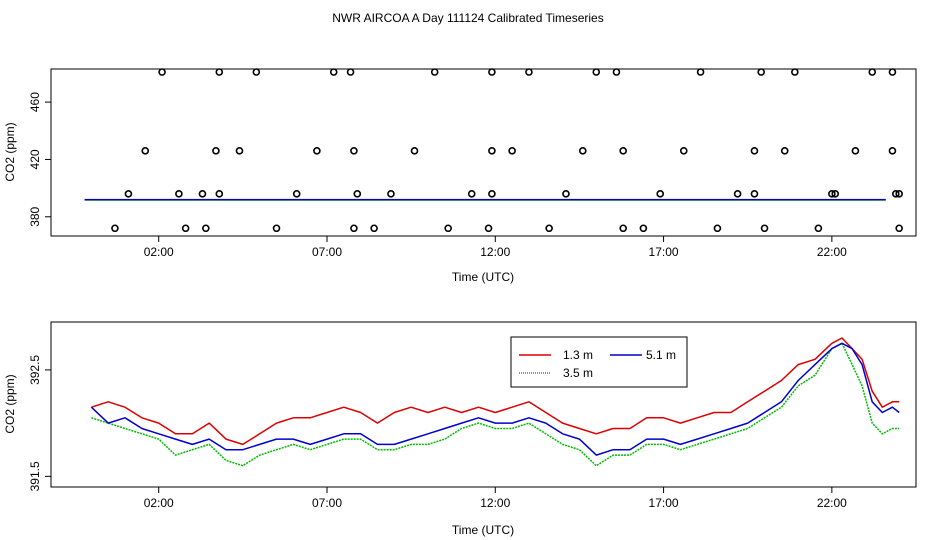  What do you see at coordinates (483, 530) in the screenshot?
I see `bottom-x-axis-label: Time (UTC)` at bounding box center [483, 530].